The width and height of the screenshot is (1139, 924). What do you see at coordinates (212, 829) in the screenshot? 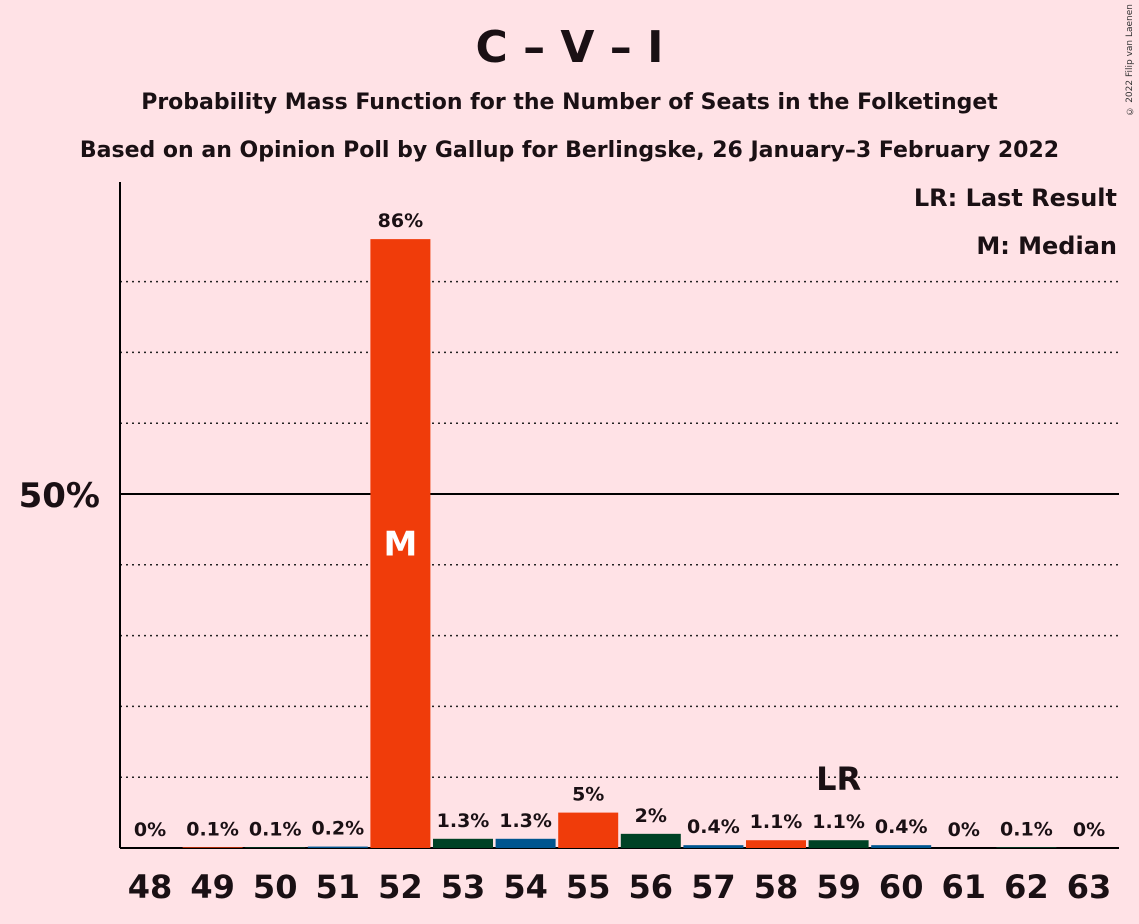
I see `data-label-49: 0.1%` at bounding box center [212, 829].